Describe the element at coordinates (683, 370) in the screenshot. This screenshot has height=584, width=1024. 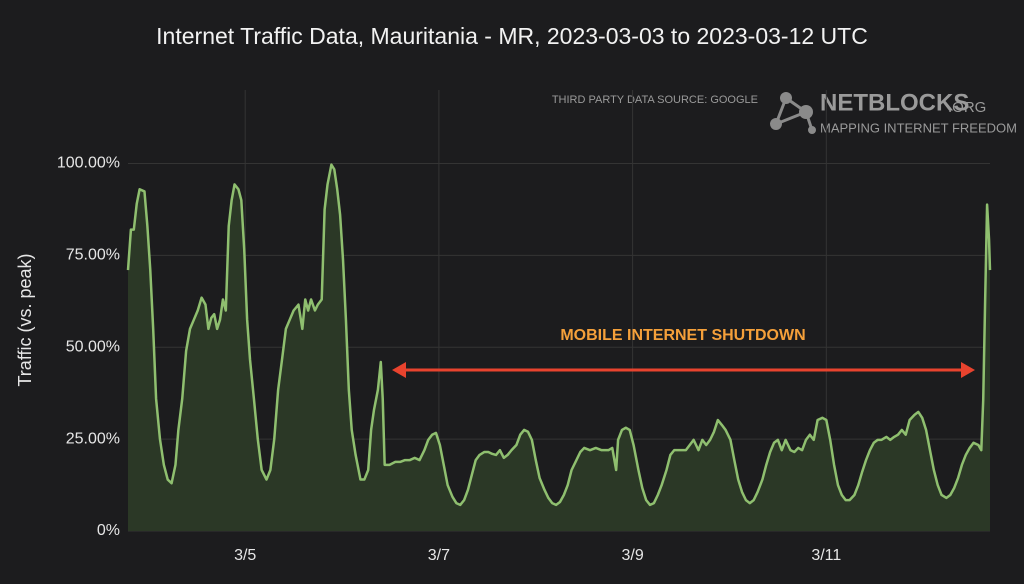
I see `arrow` at that location.